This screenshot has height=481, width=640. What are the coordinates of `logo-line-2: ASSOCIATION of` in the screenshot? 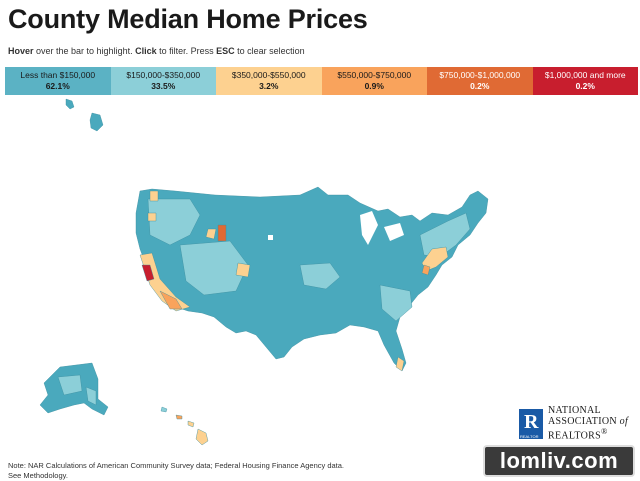 It's located at (588, 421).